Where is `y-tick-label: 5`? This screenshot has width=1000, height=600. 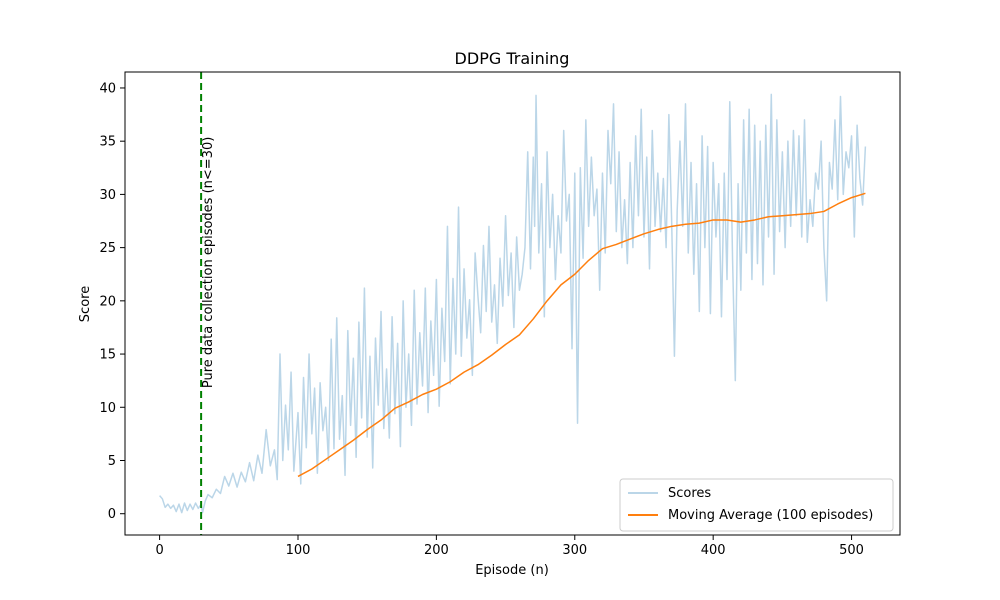 y-tick-label: 5 is located at coordinates (112, 461).